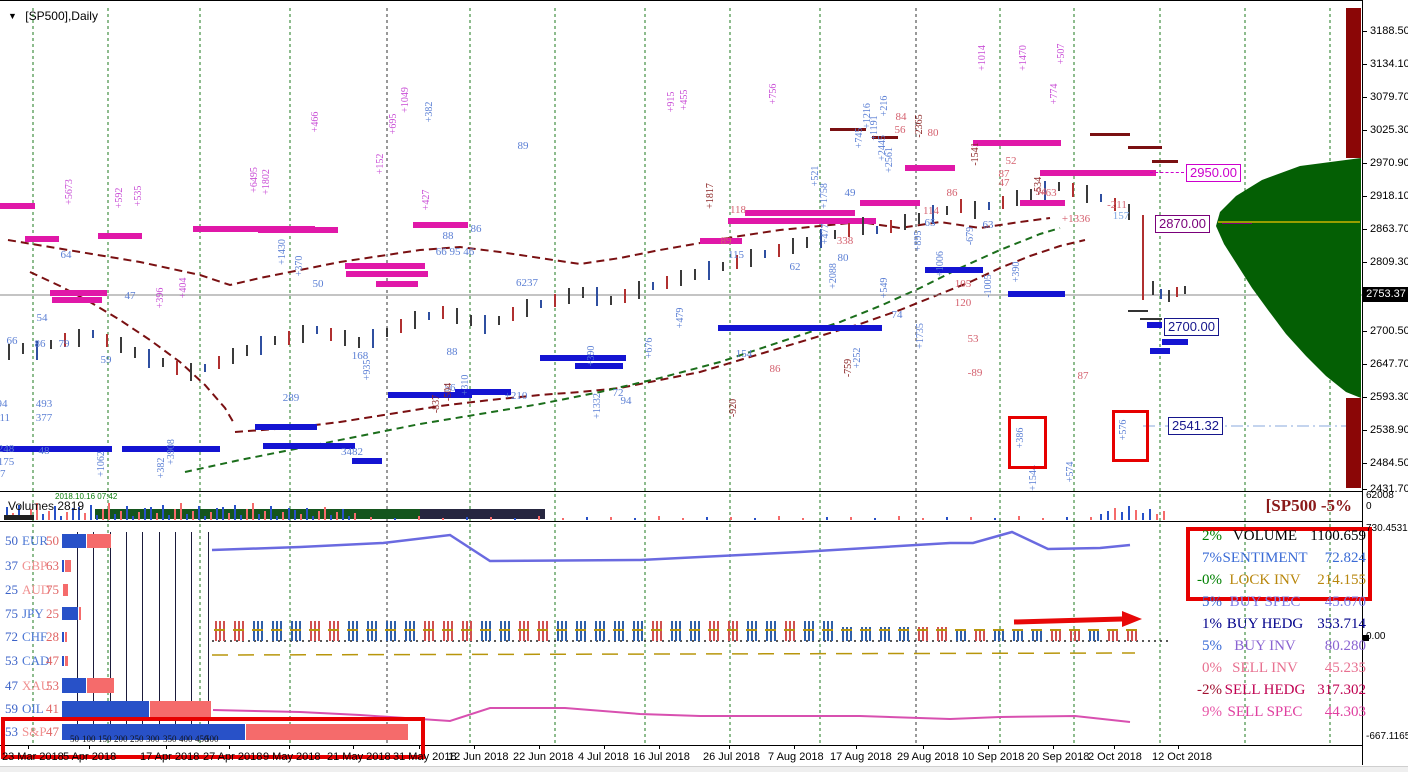 The image size is (1408, 772). I want to click on annotation-highlight-box, so click(1027, 442).